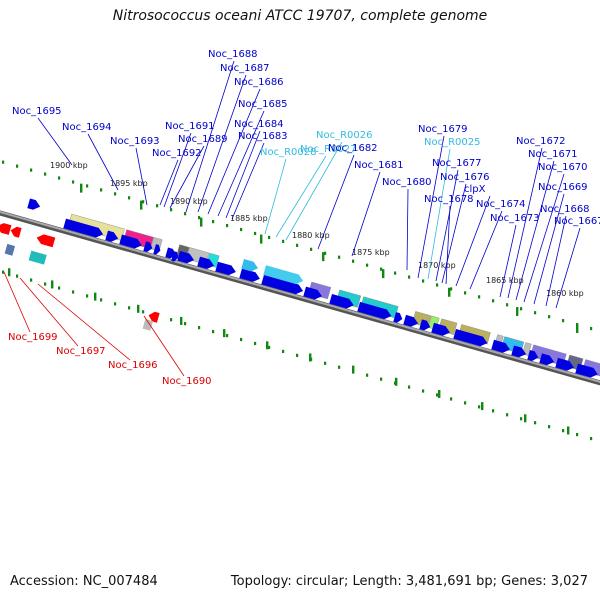 The image size is (600, 600). I want to click on gene-label-noc-1684: Noc_1684, so click(259, 124).